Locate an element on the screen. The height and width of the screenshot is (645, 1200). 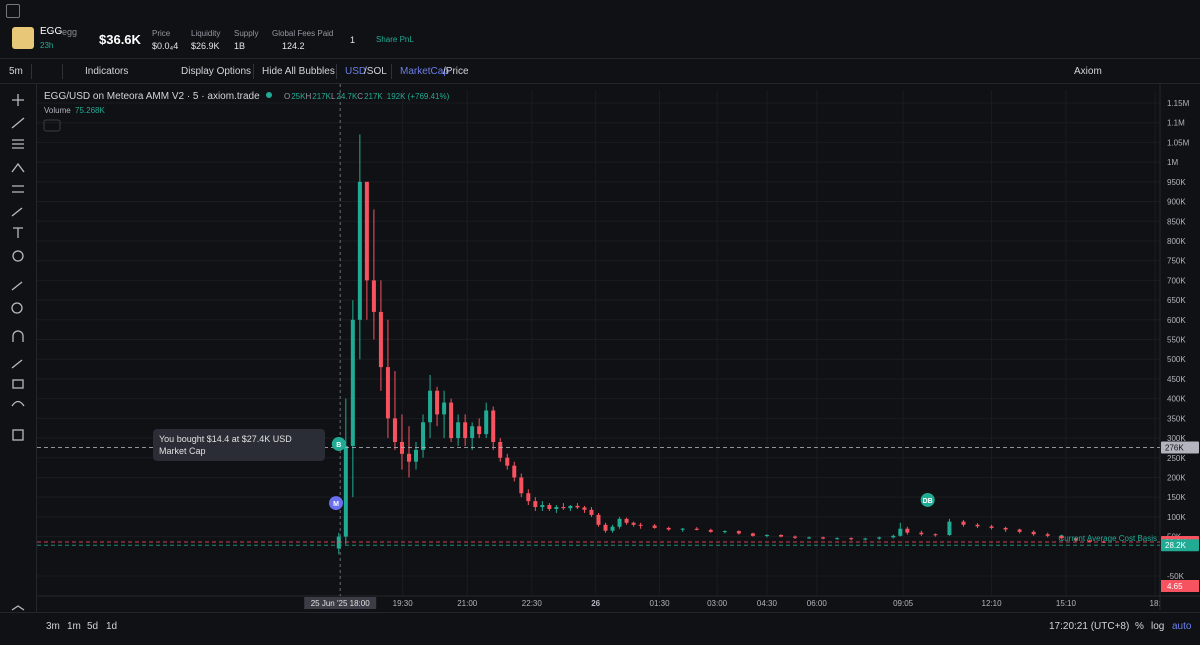
stat-value: 1B is located at coordinates (240, 46).